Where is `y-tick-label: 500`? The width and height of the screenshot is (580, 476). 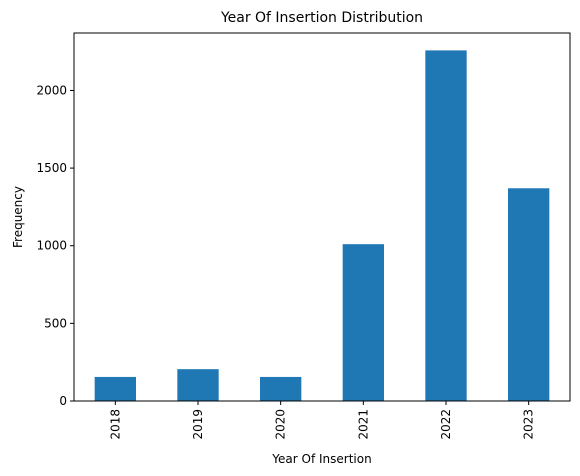
y-tick-label: 500 is located at coordinates (55, 323).